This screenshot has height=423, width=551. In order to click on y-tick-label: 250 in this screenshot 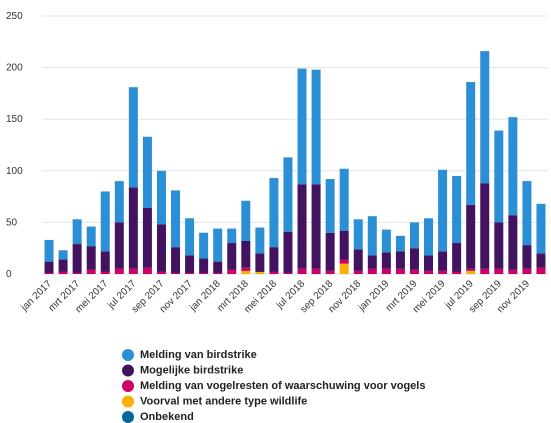, I will do `click(14, 16)`.